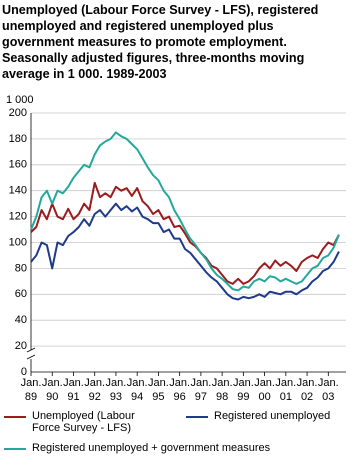 The height and width of the screenshot is (462, 361). What do you see at coordinates (222, 397) in the screenshot?
I see `x-tick-label: 98` at bounding box center [222, 397].